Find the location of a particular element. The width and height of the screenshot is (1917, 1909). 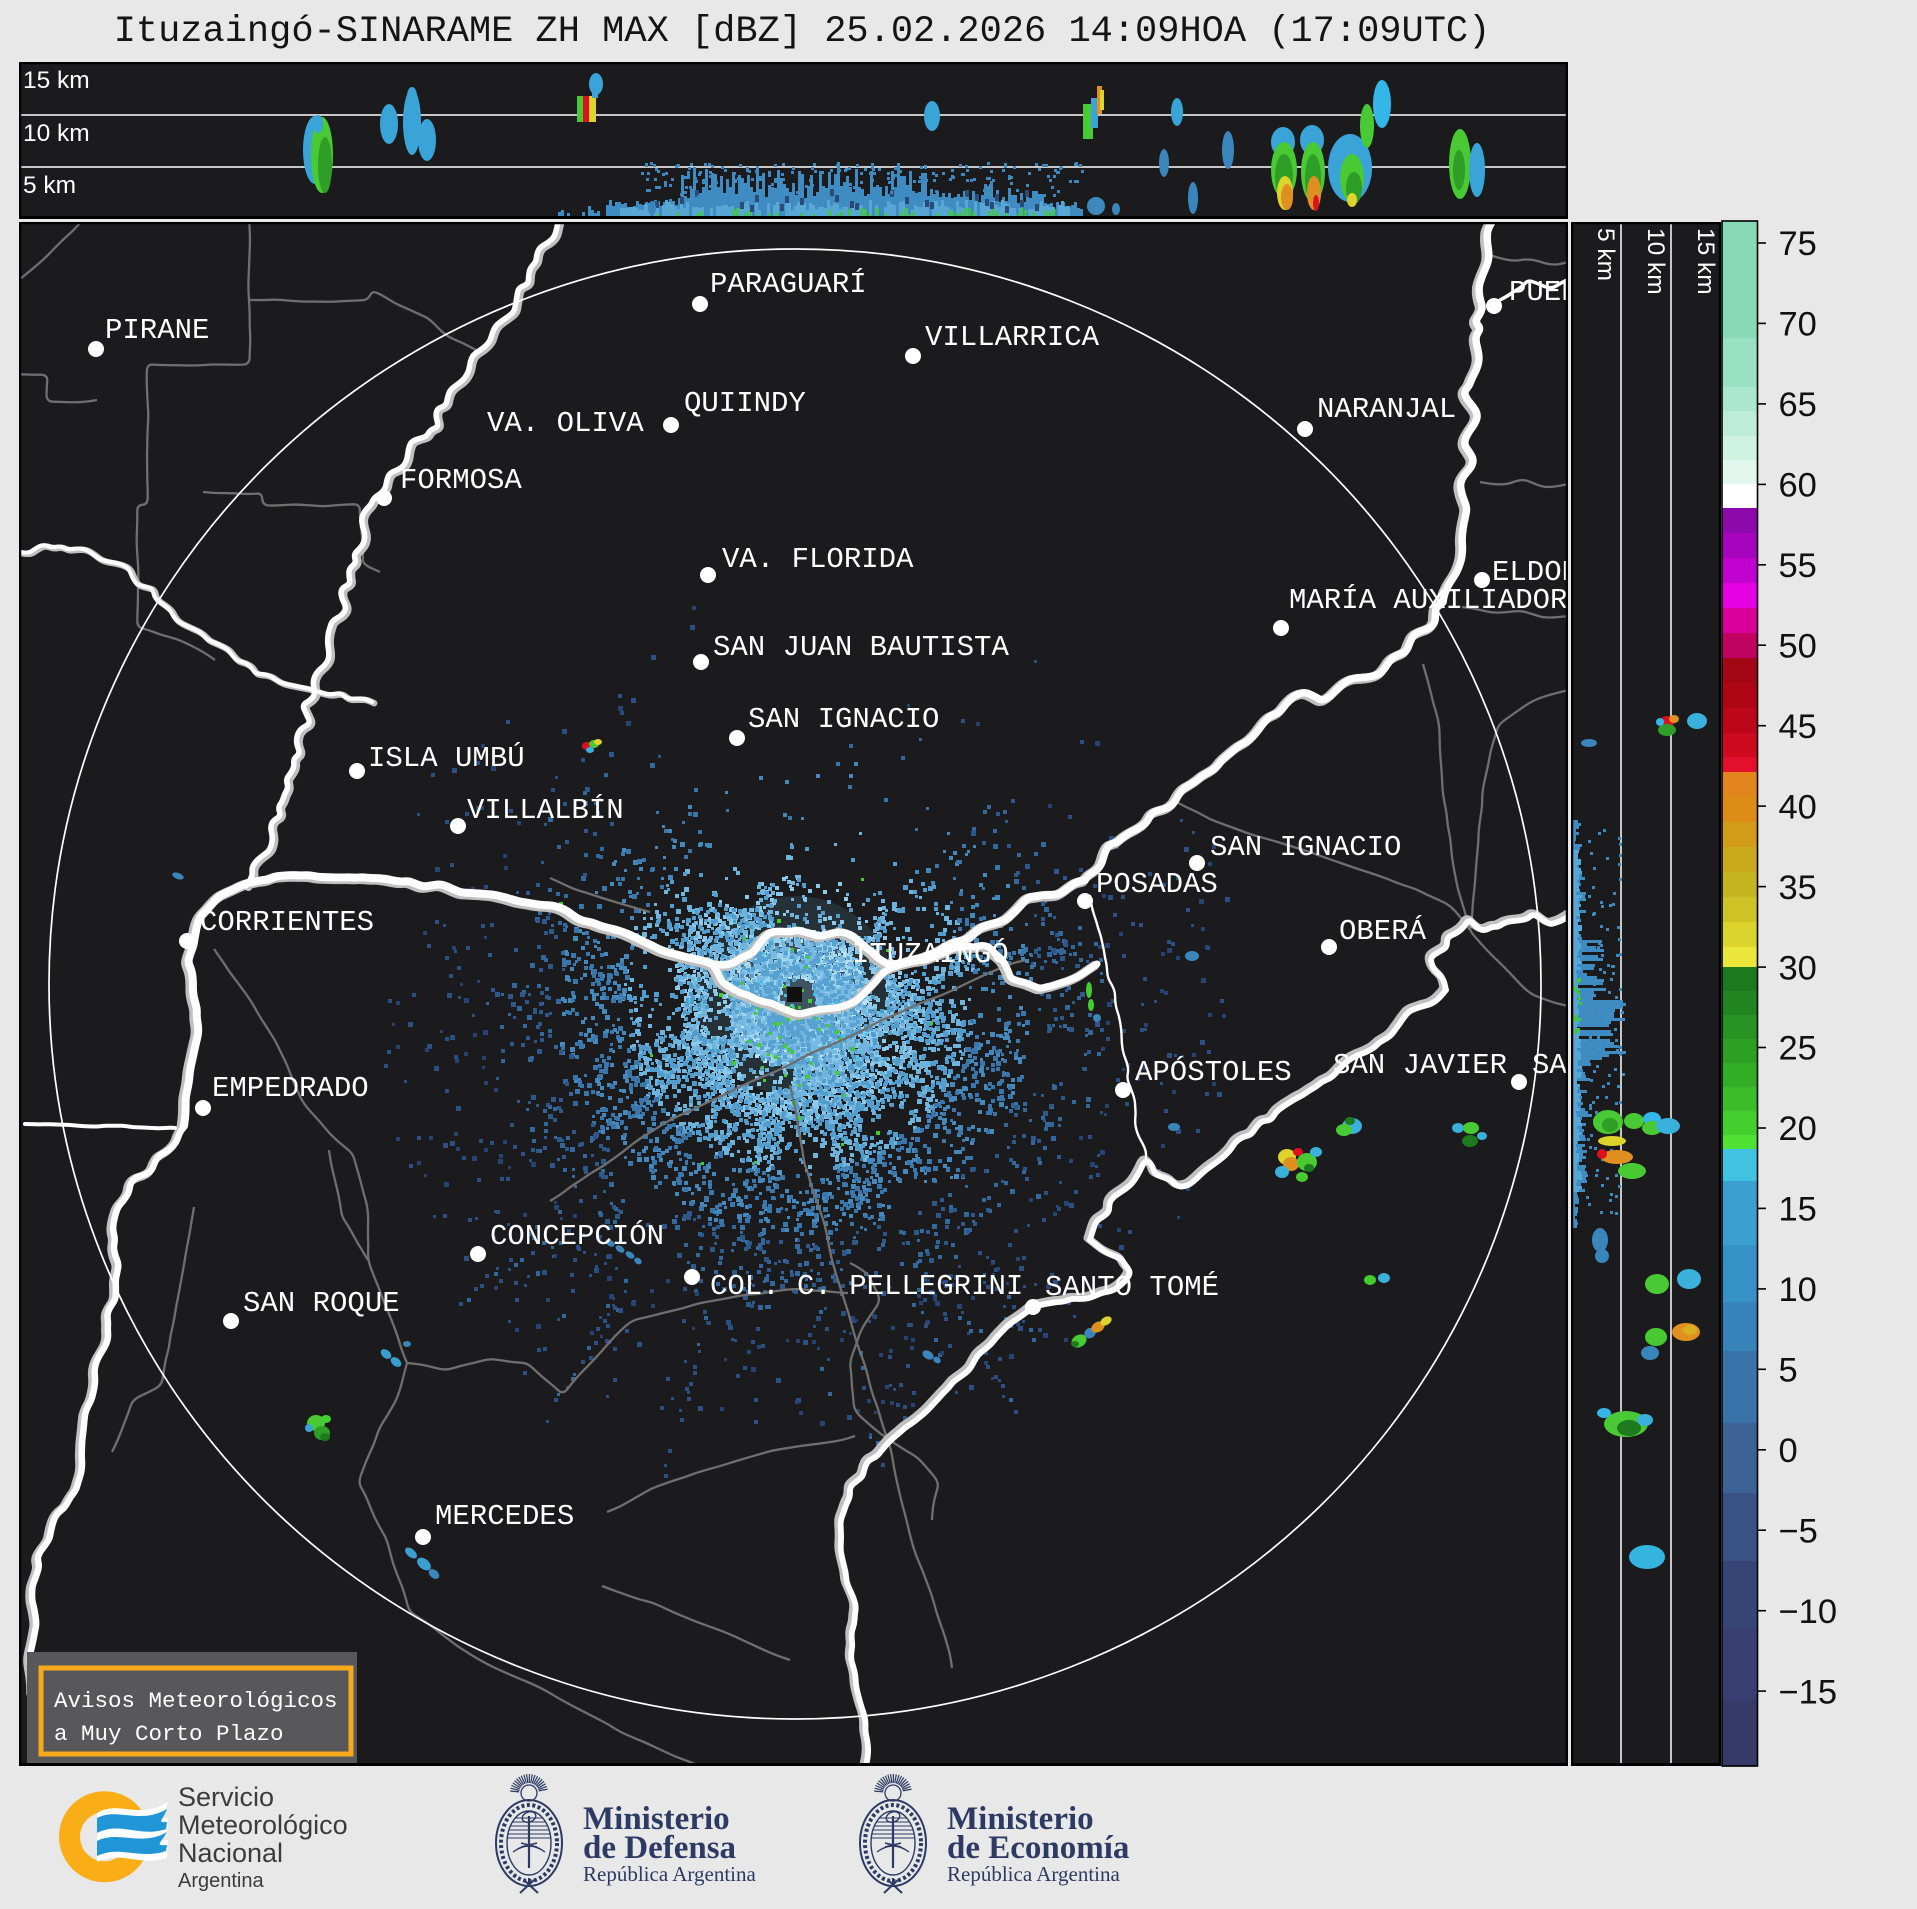

svg-text: 45 is located at coordinates (1798, 727).